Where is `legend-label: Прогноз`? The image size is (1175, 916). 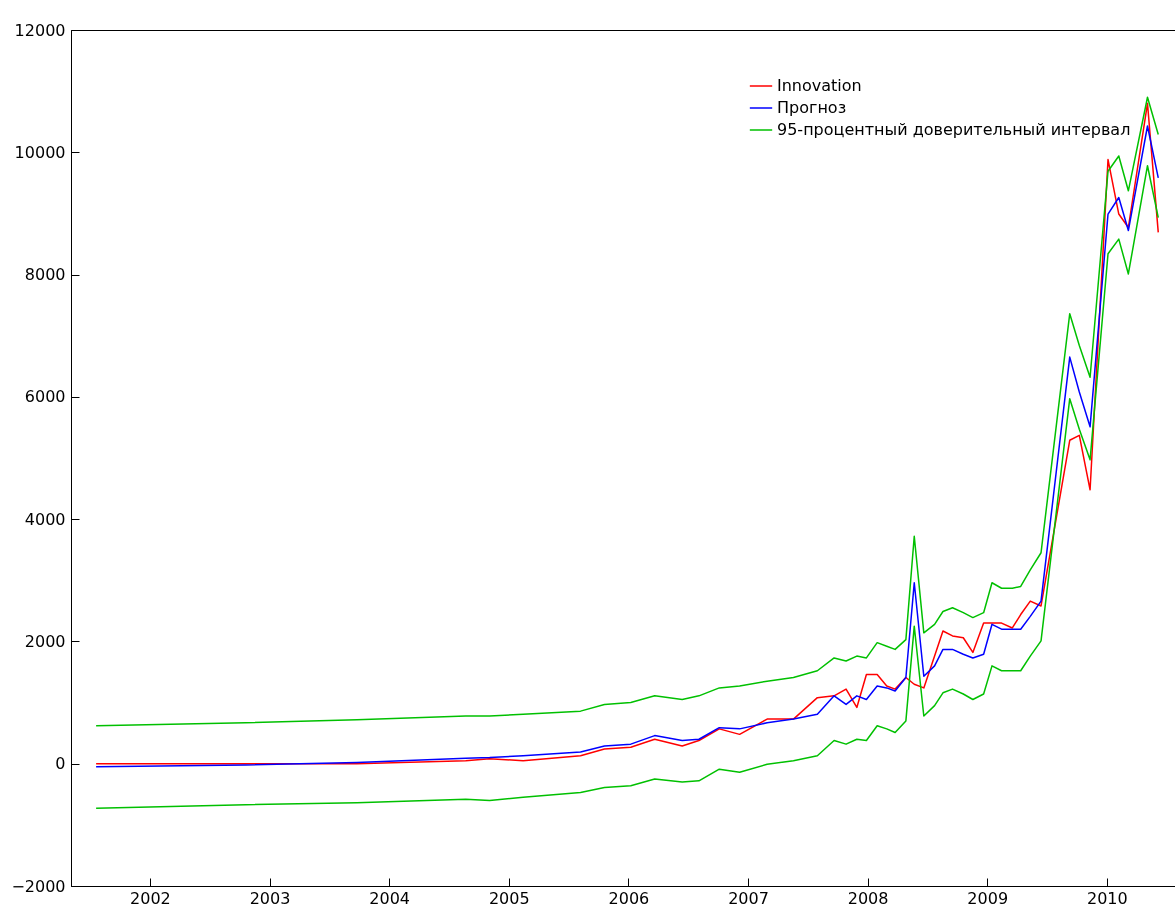 legend-label: Прогноз is located at coordinates (812, 107).